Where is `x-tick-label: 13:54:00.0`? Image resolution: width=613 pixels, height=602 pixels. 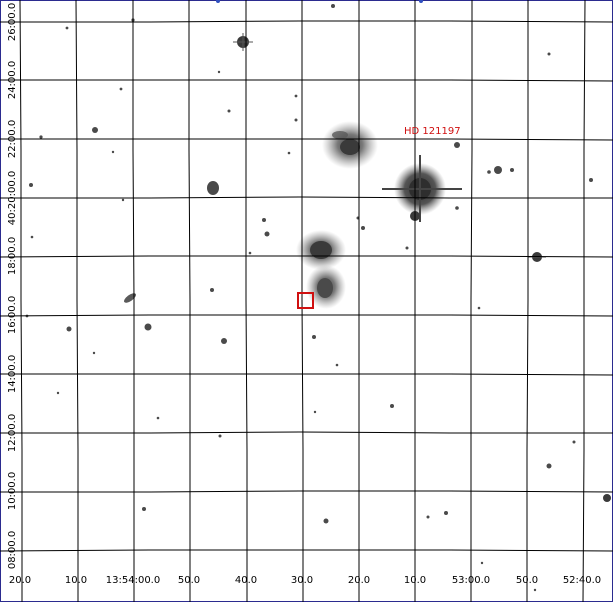
x-tick-label: 13:54:00.0 is located at coordinates (133, 580).